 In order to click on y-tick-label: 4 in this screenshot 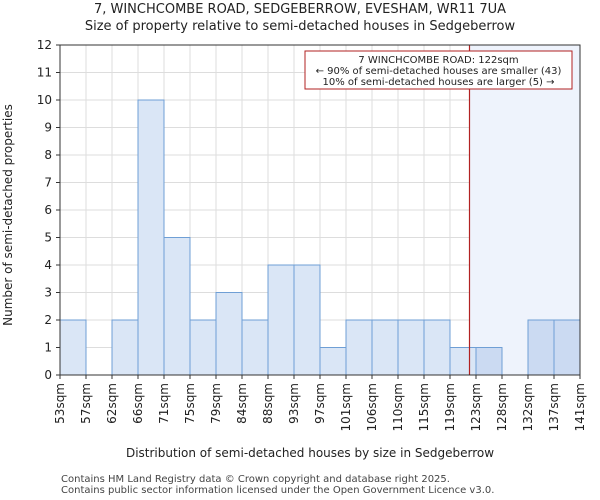, I will do `click(48, 265)`.